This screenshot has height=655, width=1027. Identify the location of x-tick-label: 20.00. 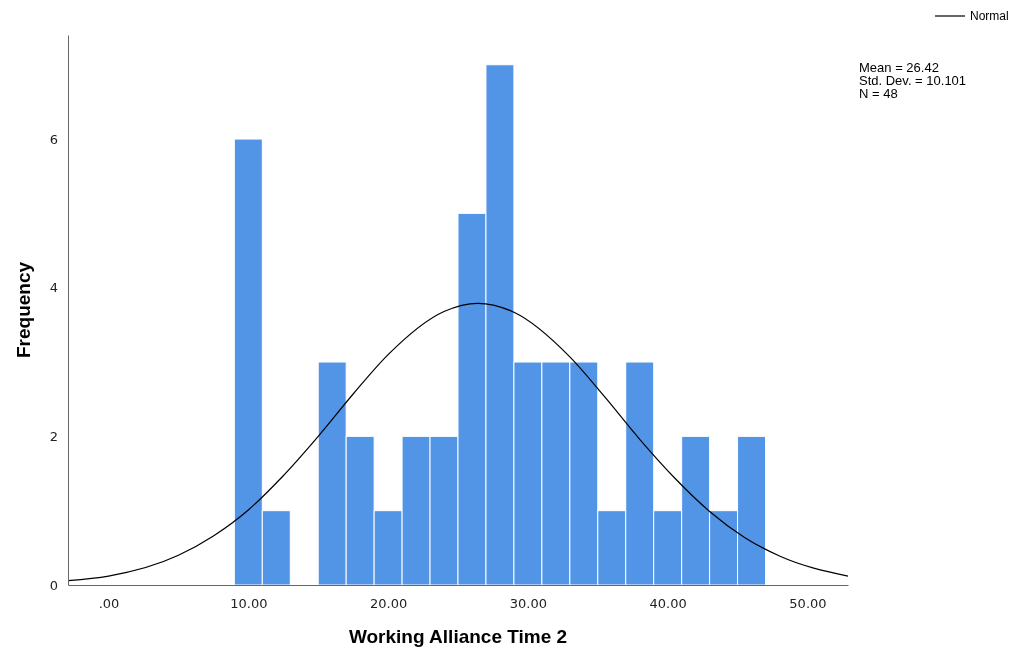
(389, 604).